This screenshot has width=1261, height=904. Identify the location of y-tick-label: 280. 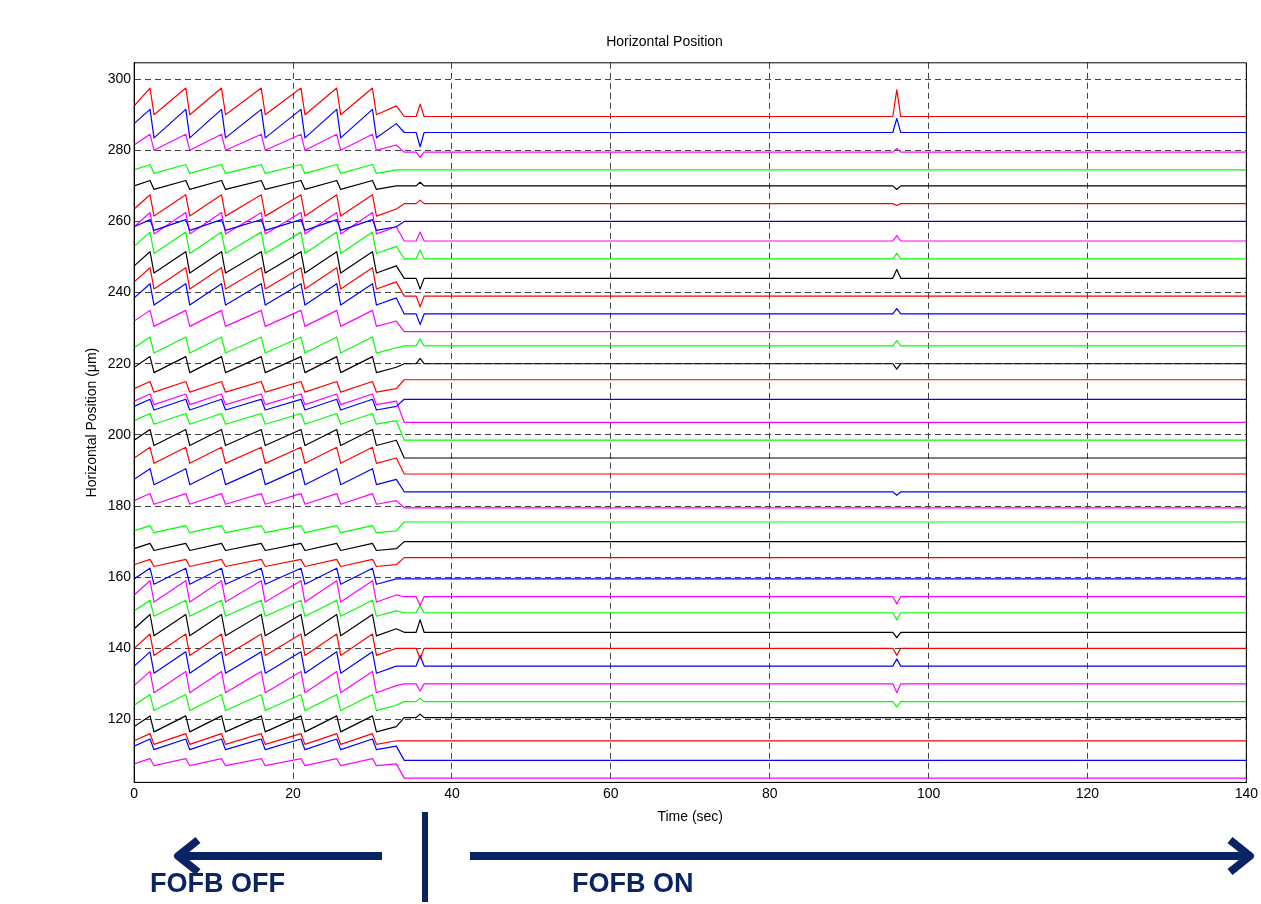
(119, 149).